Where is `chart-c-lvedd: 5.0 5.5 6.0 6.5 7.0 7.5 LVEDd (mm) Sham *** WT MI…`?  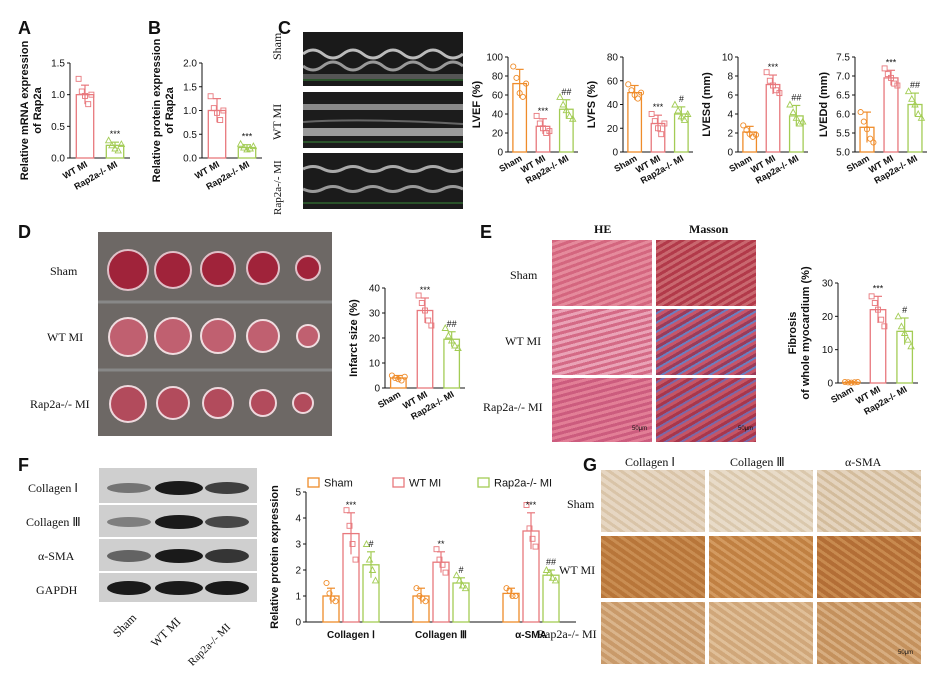 chart-c-lvedd: 5.0 5.5 6.0 6.5 7.0 7.5 LVEDd (mm) Sham *** WT MI… is located at coordinates (877, 125).